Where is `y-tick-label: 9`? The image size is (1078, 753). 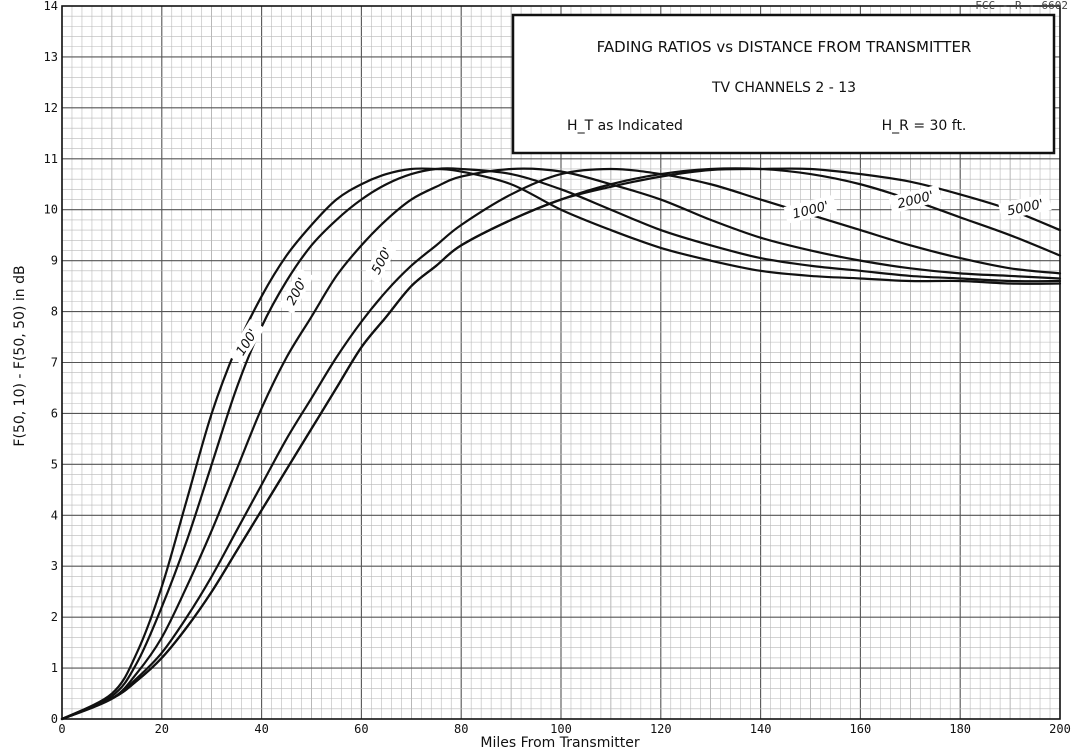
y-tick-label: 9 is located at coordinates (54, 261).